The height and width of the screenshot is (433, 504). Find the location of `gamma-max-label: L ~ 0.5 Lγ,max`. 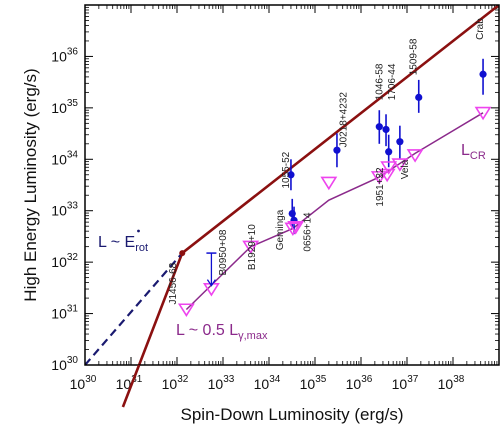

gamma-max-label: L ~ 0.5 Lγ,max is located at coordinates (222, 332).